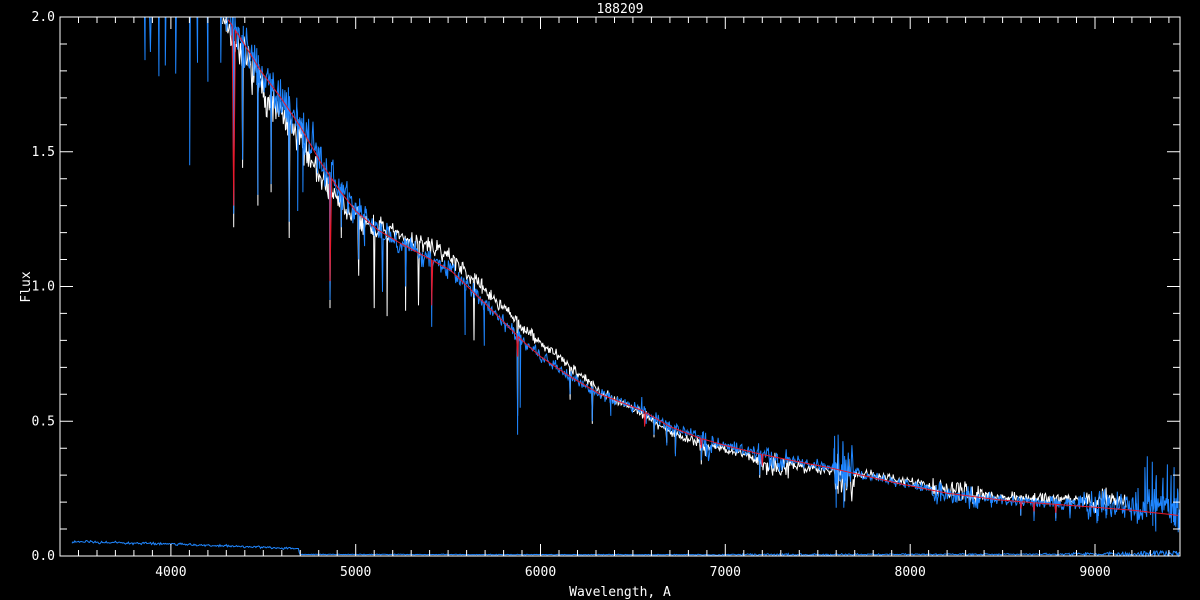 The height and width of the screenshot is (600, 1200). Describe the element at coordinates (625, 548) in the screenshot. I see `error-spectrum-blue` at that location.